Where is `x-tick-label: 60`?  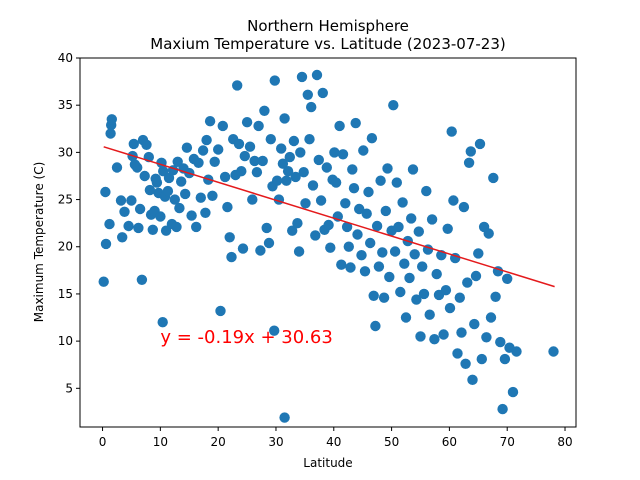 x-tick-label: 60 is located at coordinates (449, 442).